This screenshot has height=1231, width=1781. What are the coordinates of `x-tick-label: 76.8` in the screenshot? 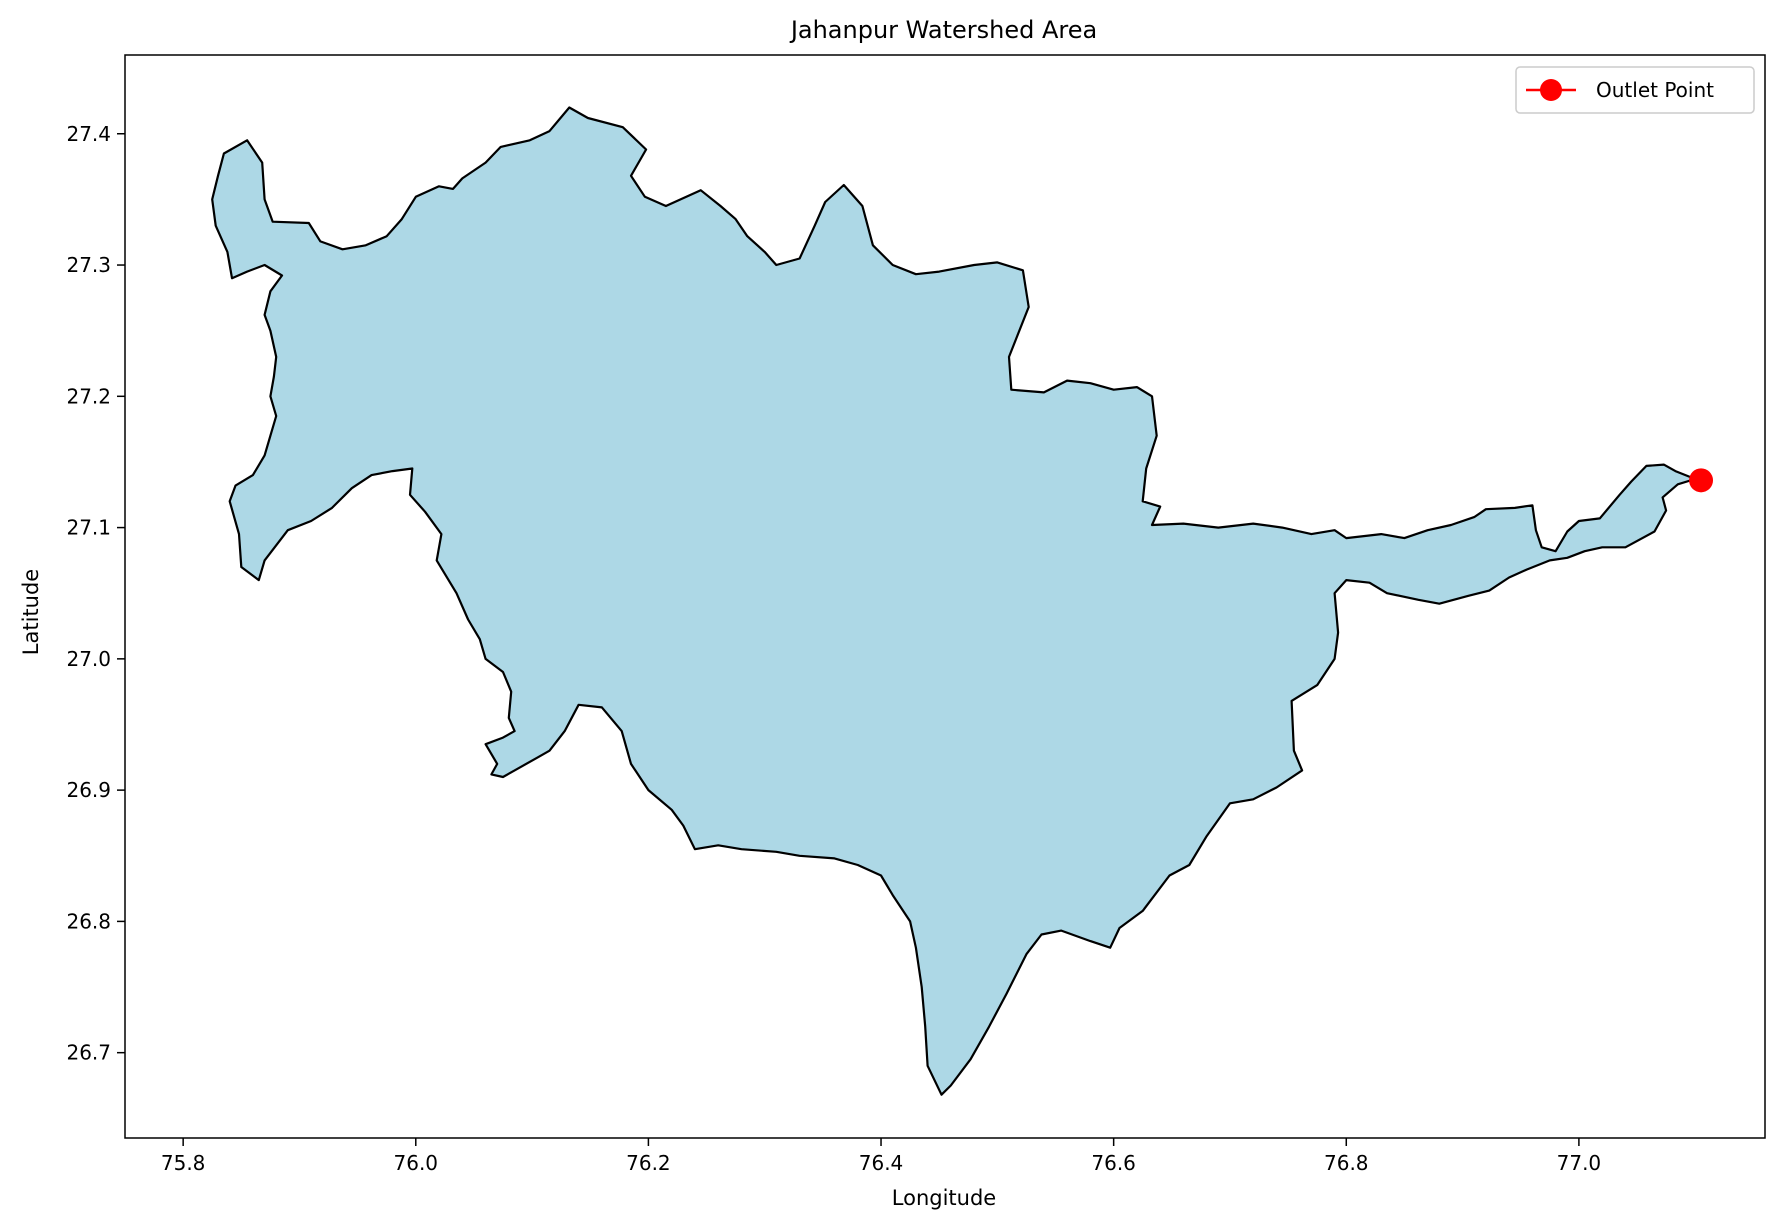 It's located at (1346, 1163).